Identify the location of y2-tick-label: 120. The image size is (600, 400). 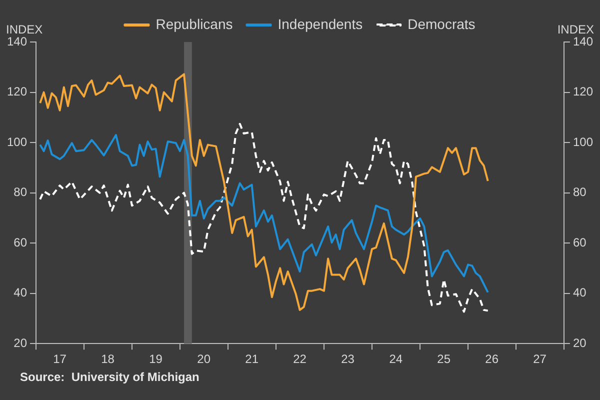
(583, 91).